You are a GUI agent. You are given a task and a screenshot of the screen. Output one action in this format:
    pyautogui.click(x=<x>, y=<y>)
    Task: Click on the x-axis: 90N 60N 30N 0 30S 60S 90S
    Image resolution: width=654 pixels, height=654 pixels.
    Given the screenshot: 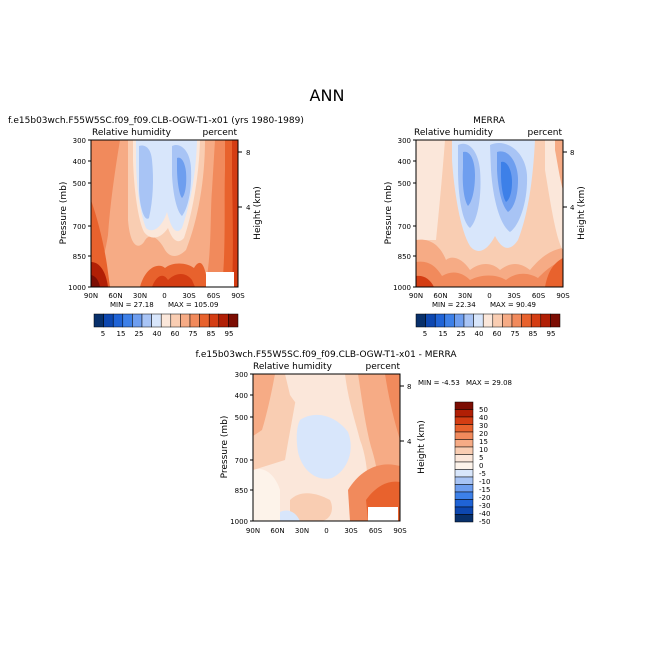 What is the action you would take?
    pyautogui.click(x=164, y=296)
    